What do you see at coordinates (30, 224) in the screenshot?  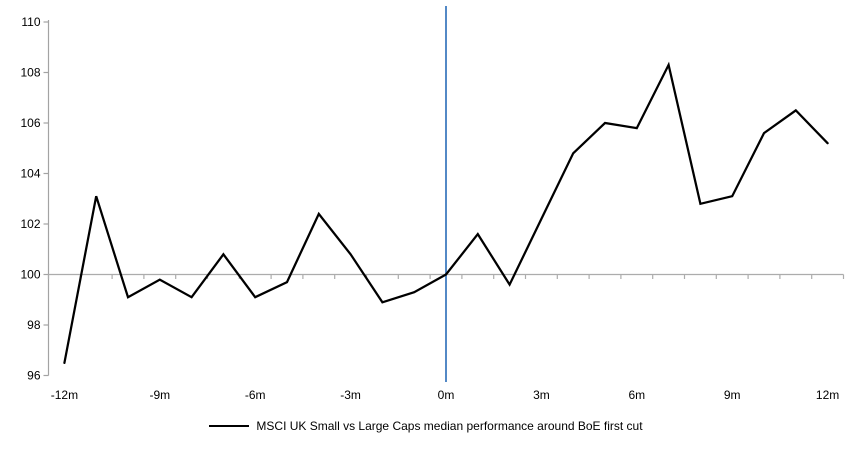 I see `y-tick-label: 102` at bounding box center [30, 224].